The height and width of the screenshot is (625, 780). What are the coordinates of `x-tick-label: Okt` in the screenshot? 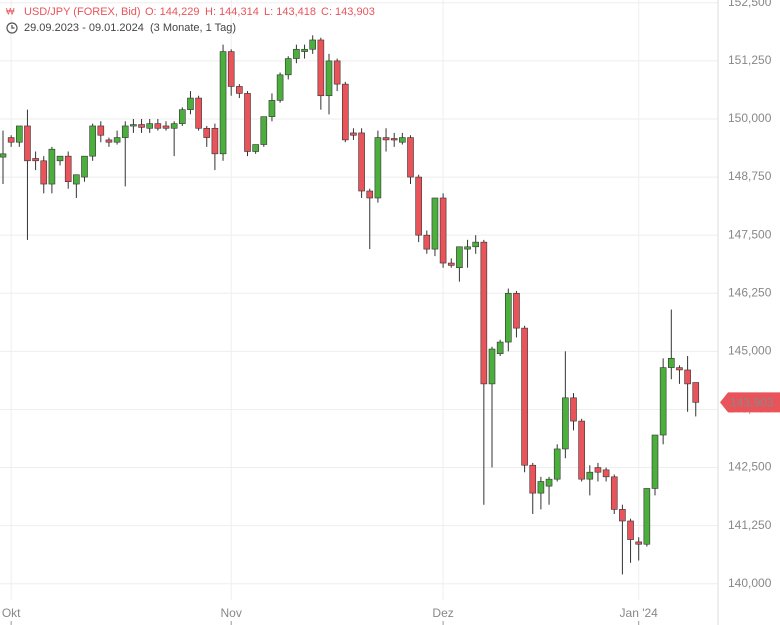 It's located at (11, 613).